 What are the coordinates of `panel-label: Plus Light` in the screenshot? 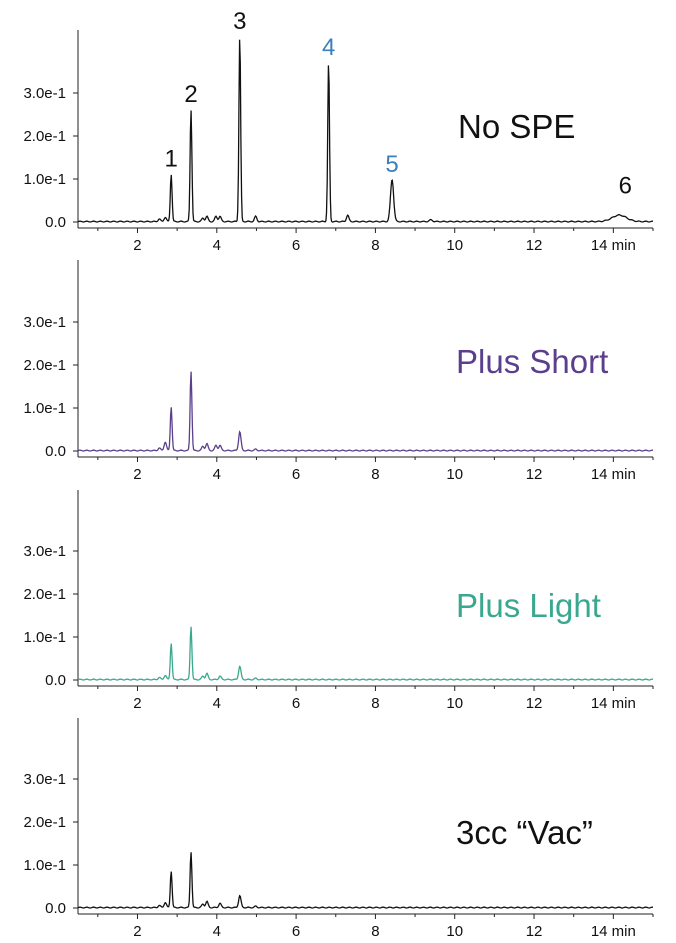 It's located at (528, 605).